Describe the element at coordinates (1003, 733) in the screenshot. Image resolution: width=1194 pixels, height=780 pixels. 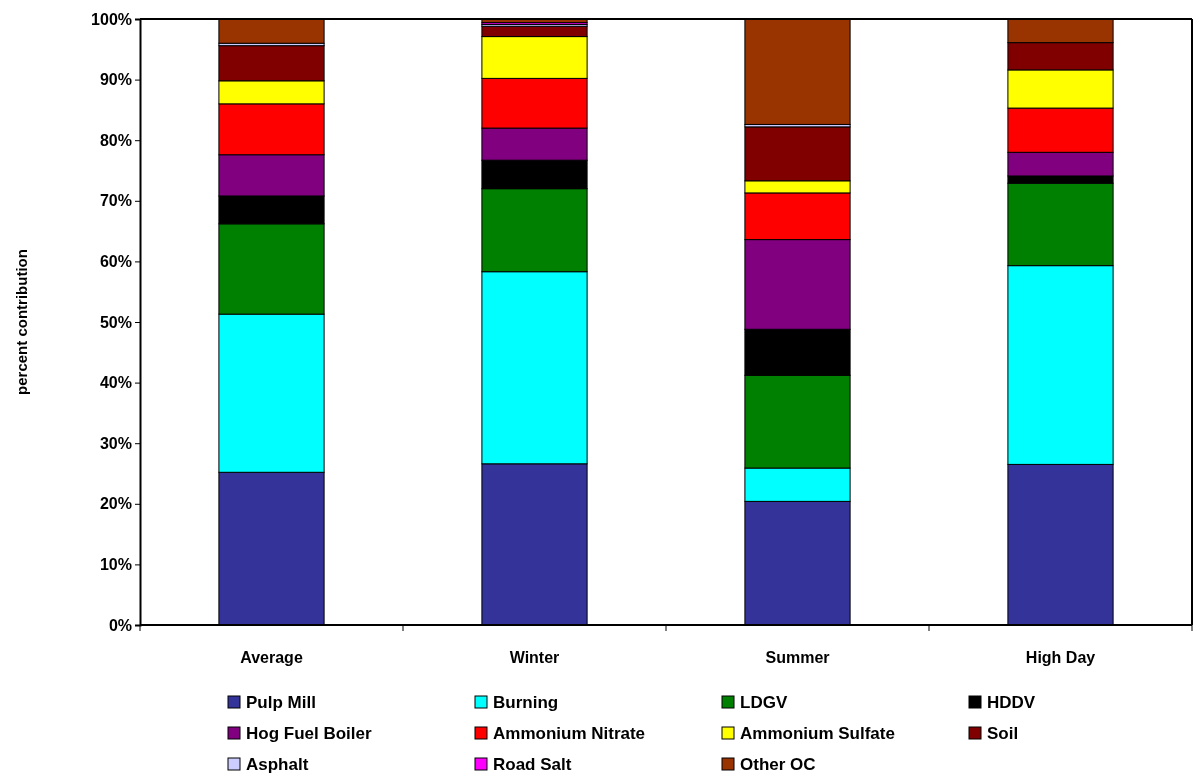
I see `legend-label: Soil` at that location.